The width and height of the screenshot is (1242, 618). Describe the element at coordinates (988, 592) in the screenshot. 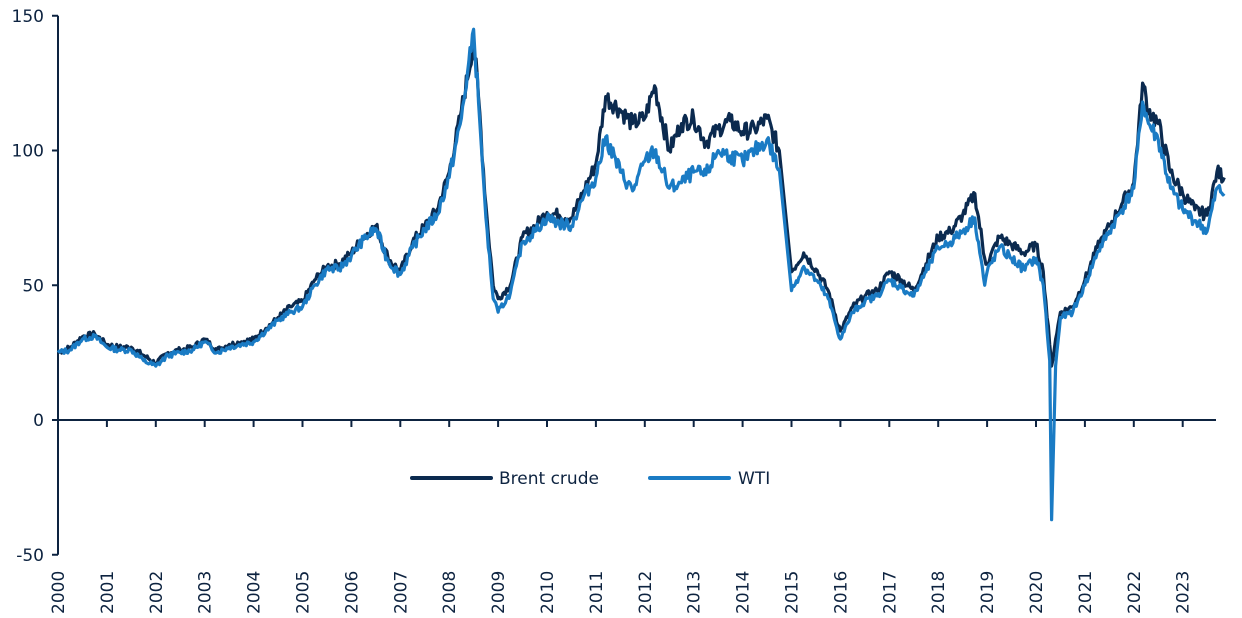

I see `x-tick-label: 2019` at that location.